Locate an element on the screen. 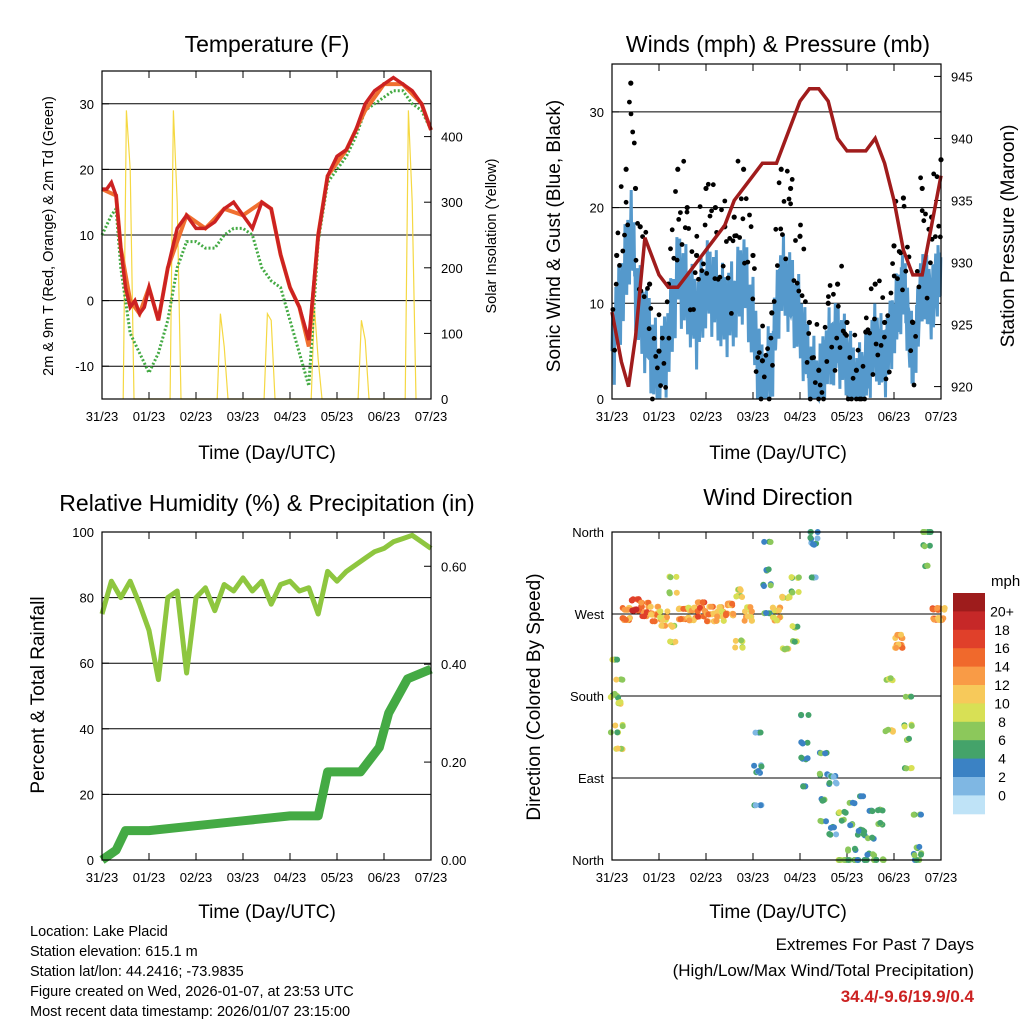 The image size is (1024, 1024). xtick-label: 07/23 is located at coordinates (431, 877).